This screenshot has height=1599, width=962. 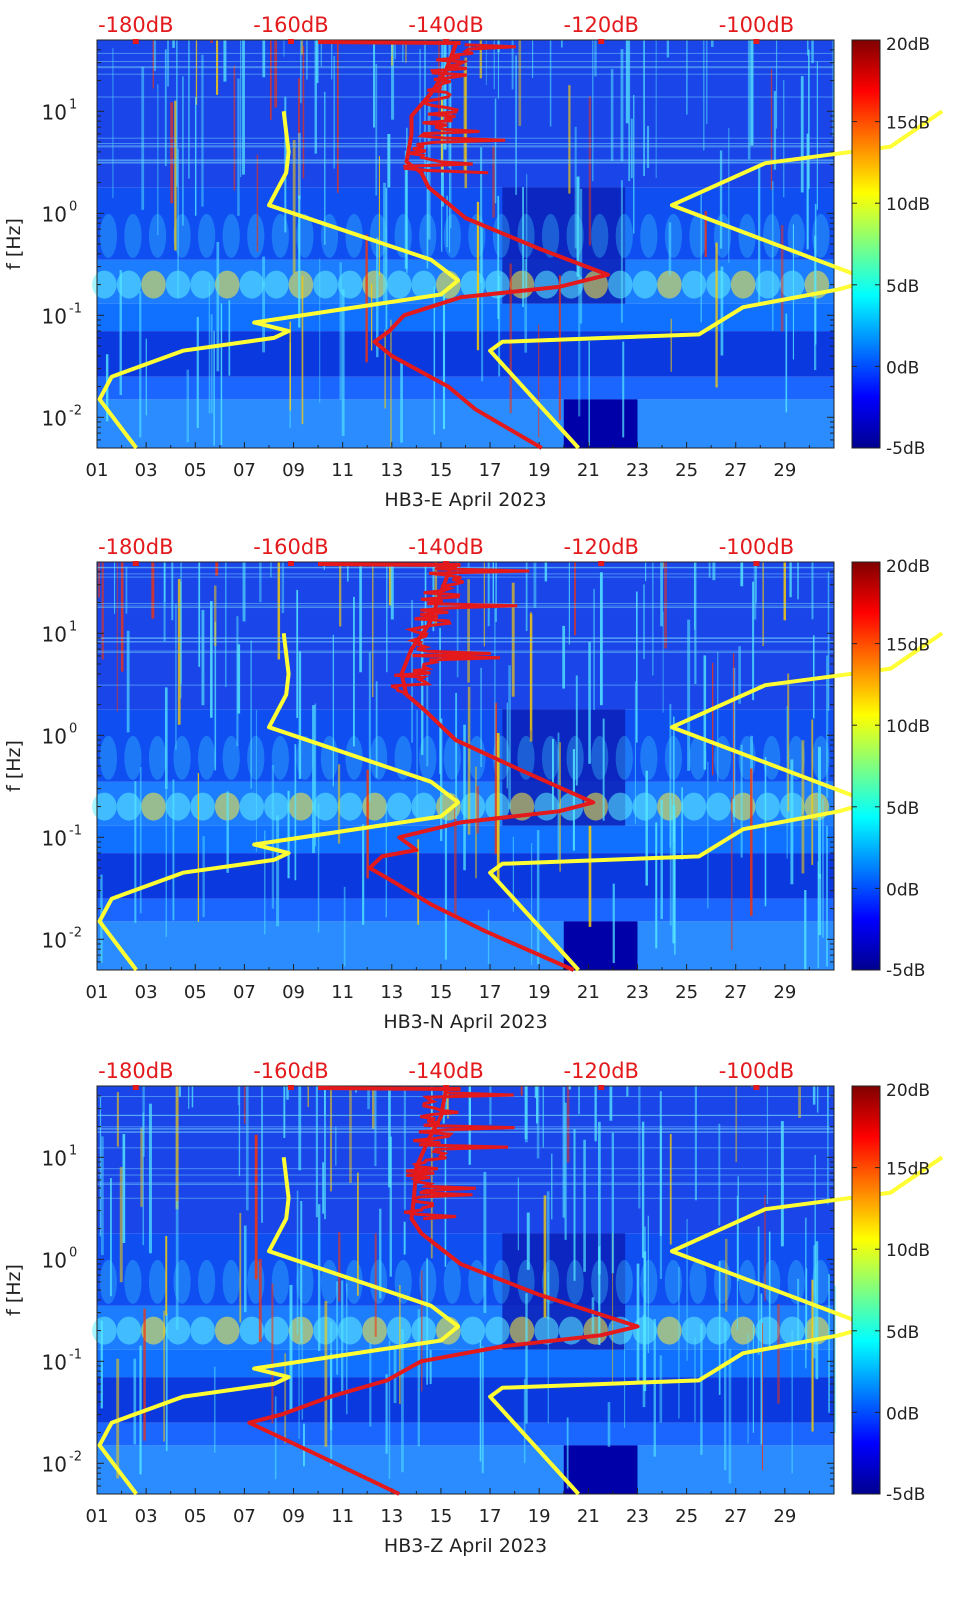 What do you see at coordinates (279, 1326) in the screenshot?
I see `low-noise-model-curve` at bounding box center [279, 1326].